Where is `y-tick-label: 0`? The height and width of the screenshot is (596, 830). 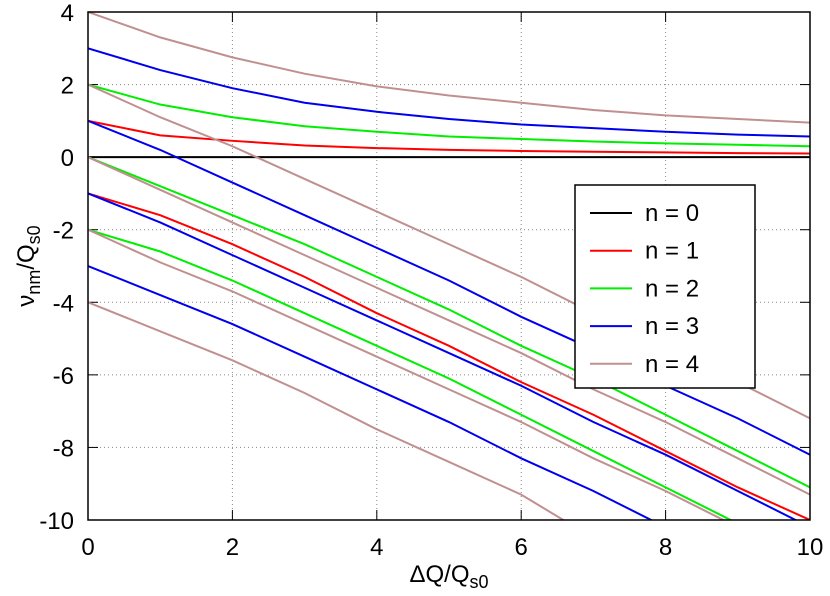
y-tick-label: 0 is located at coordinates (67, 158).